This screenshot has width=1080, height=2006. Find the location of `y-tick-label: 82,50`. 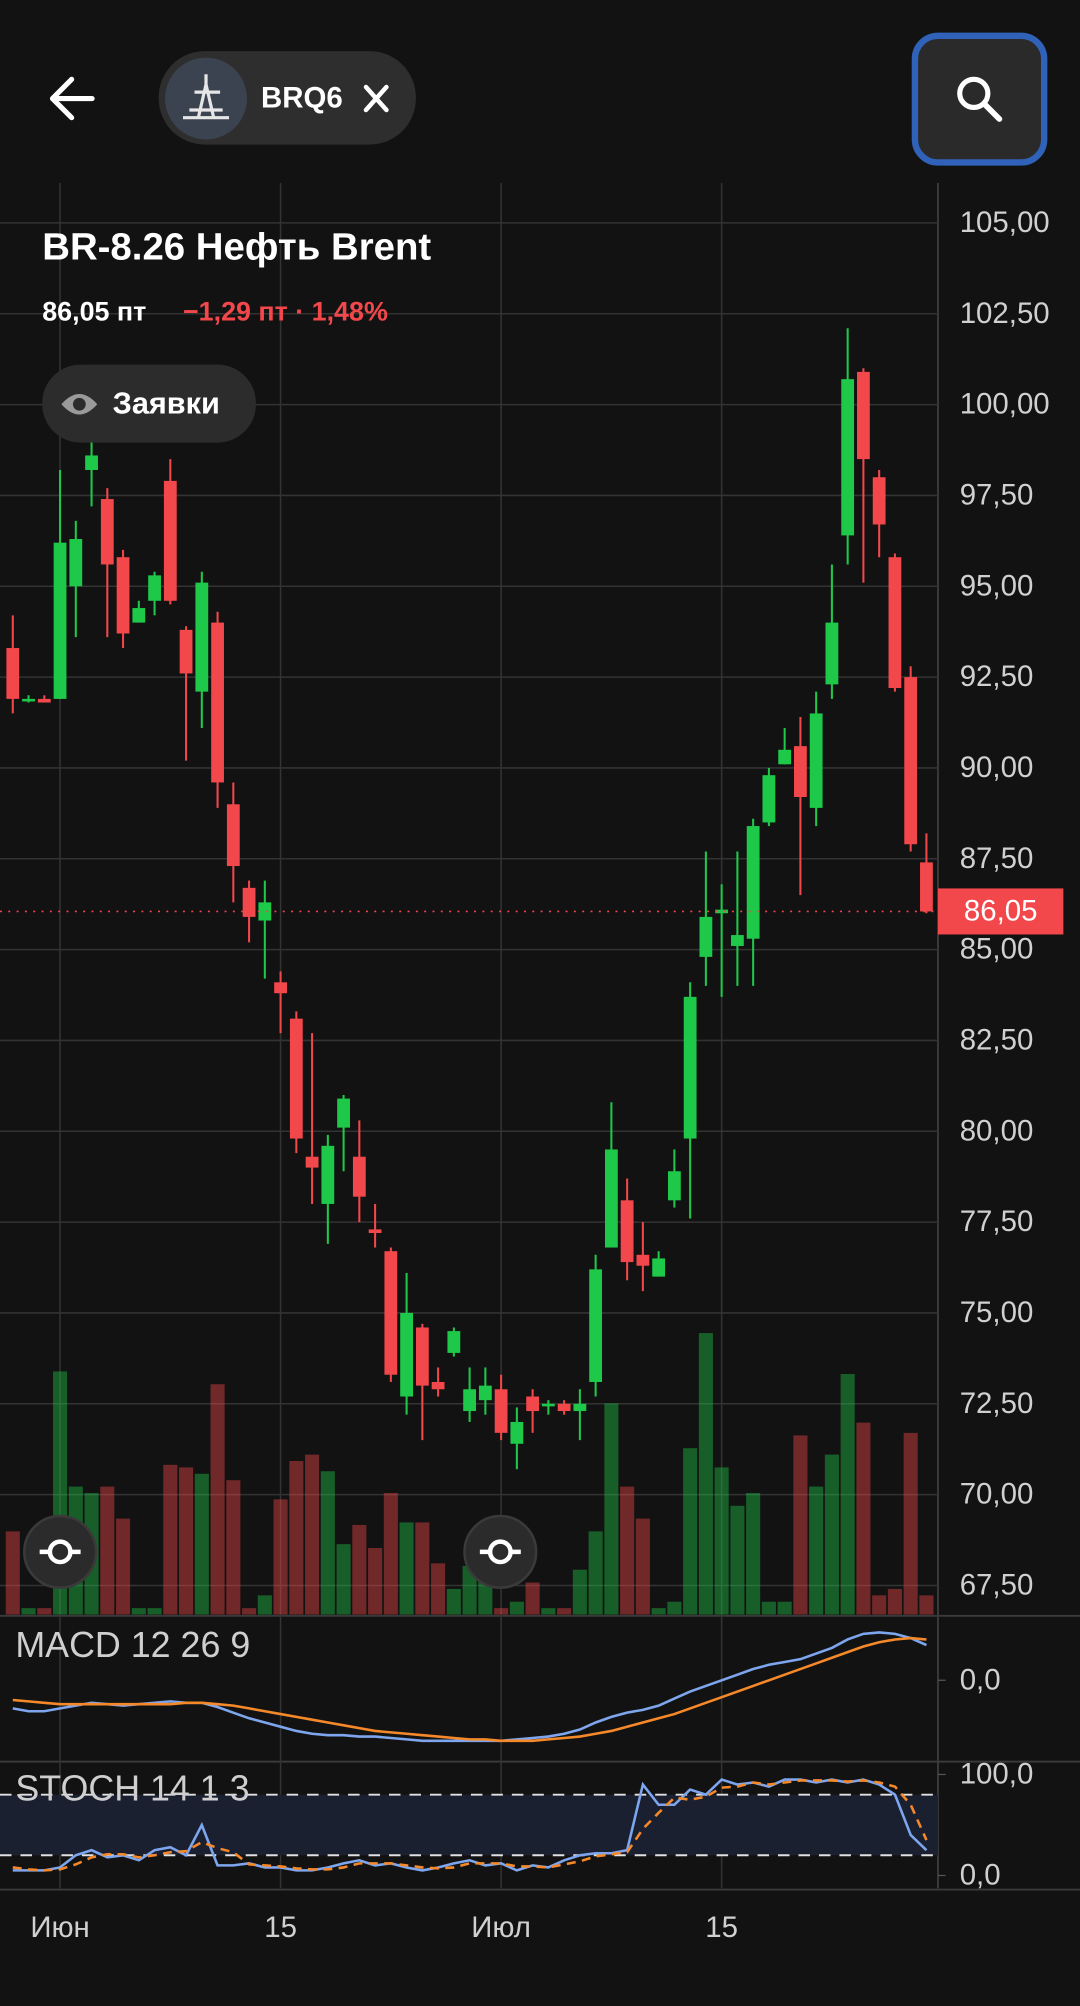

y-tick-label: 82,50 is located at coordinates (997, 1039).